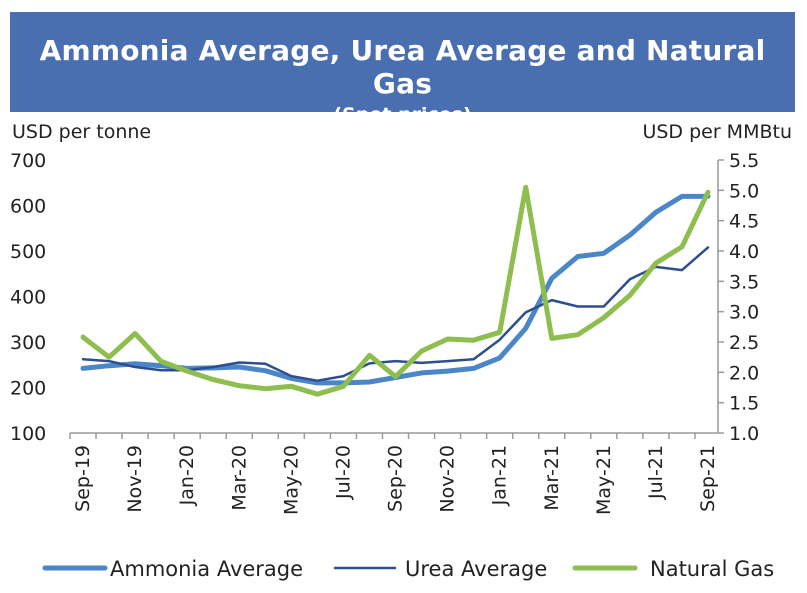  What do you see at coordinates (717, 132) in the screenshot?
I see `right-axis-label: USD per MMBtu` at bounding box center [717, 132].